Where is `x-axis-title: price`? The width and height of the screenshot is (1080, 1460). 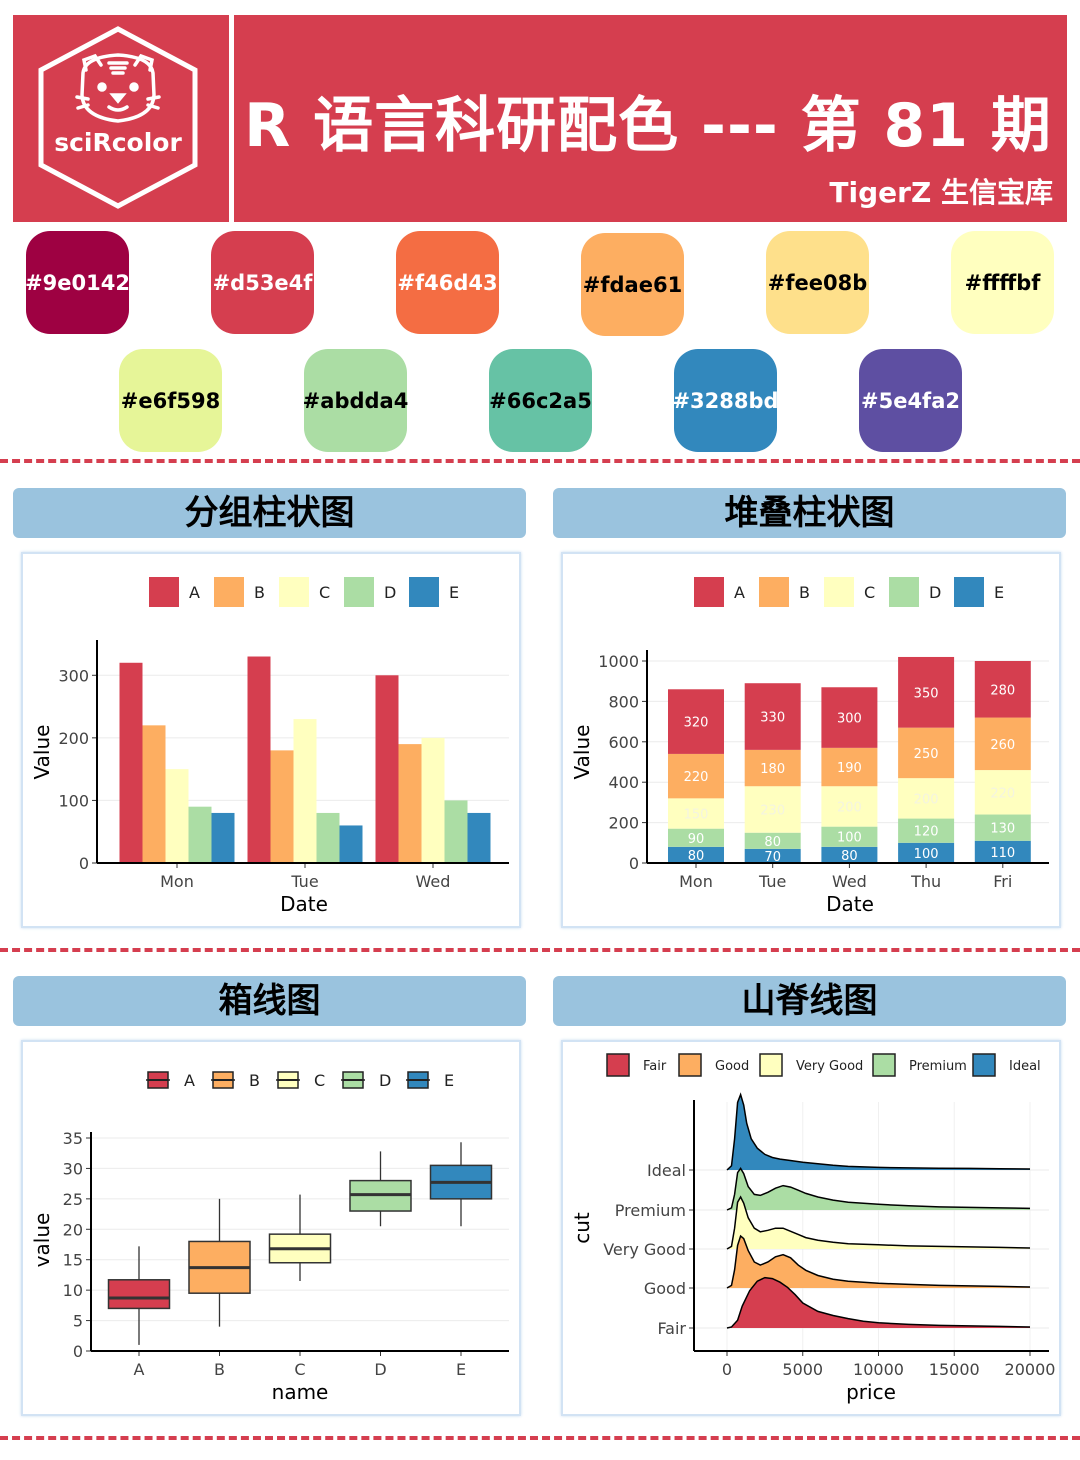
x-axis-title: price is located at coordinates (871, 1392).